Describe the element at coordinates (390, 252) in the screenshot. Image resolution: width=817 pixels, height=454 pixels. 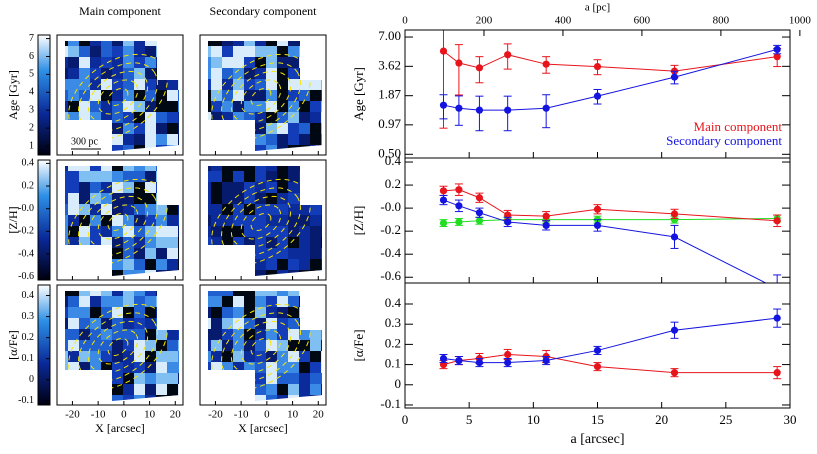
I see `y-tick-label: -0.4` at that location.